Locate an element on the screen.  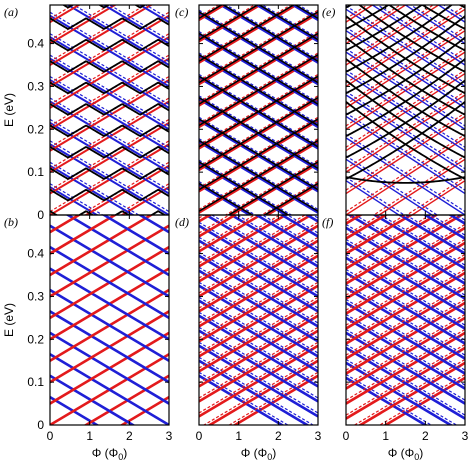
x-axis-title: Φ (Φ0) is located at coordinates (259, 454).